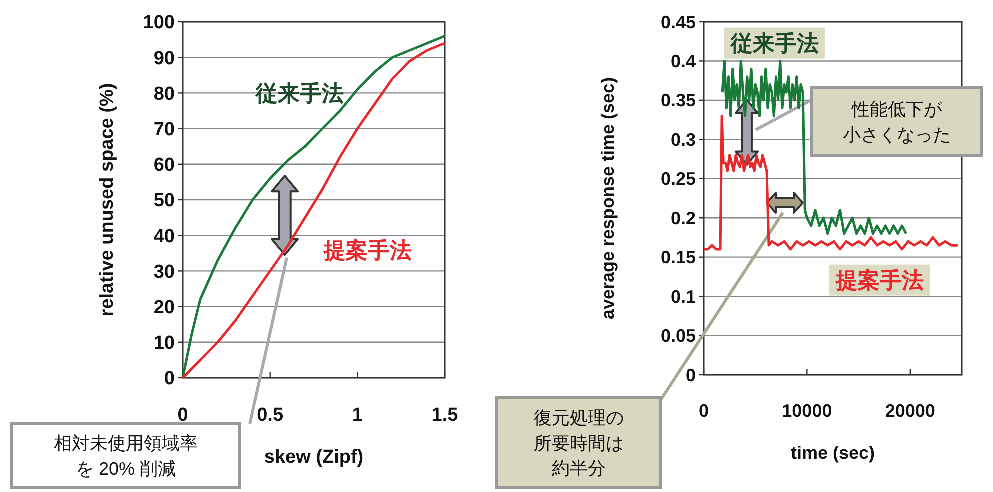  I want to click on x-tick-label: 10000, so click(807, 411).